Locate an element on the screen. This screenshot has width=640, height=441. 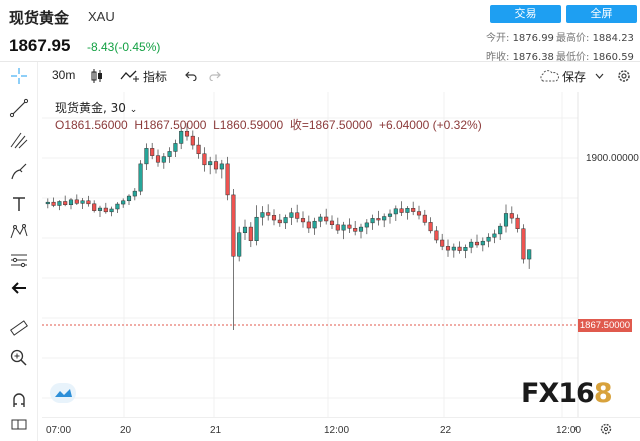
crosshair-icon is located at coordinates (19, 76).